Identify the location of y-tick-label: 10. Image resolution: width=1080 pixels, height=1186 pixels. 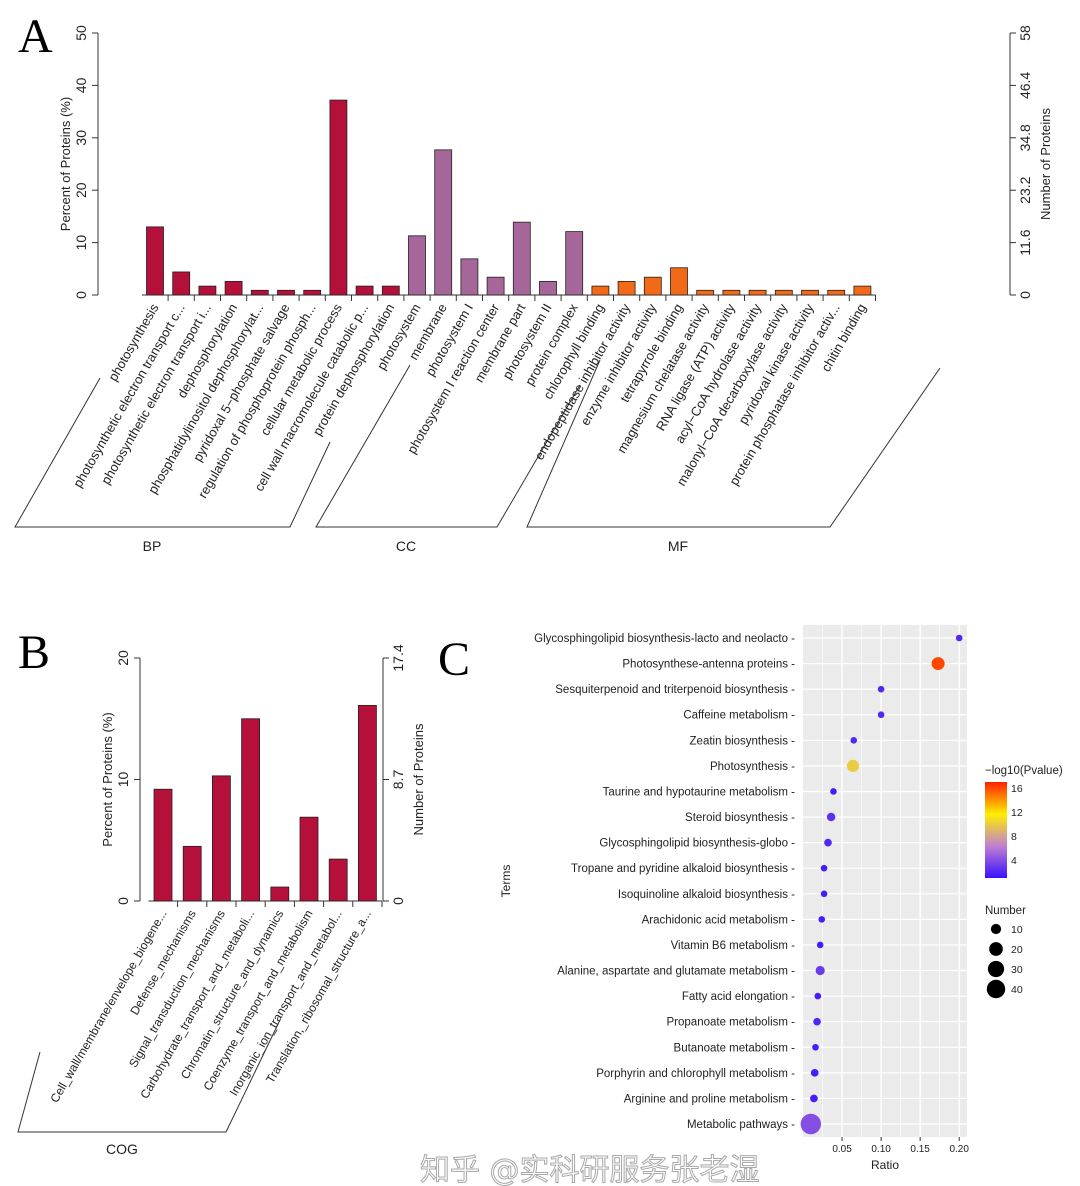
(81, 243).